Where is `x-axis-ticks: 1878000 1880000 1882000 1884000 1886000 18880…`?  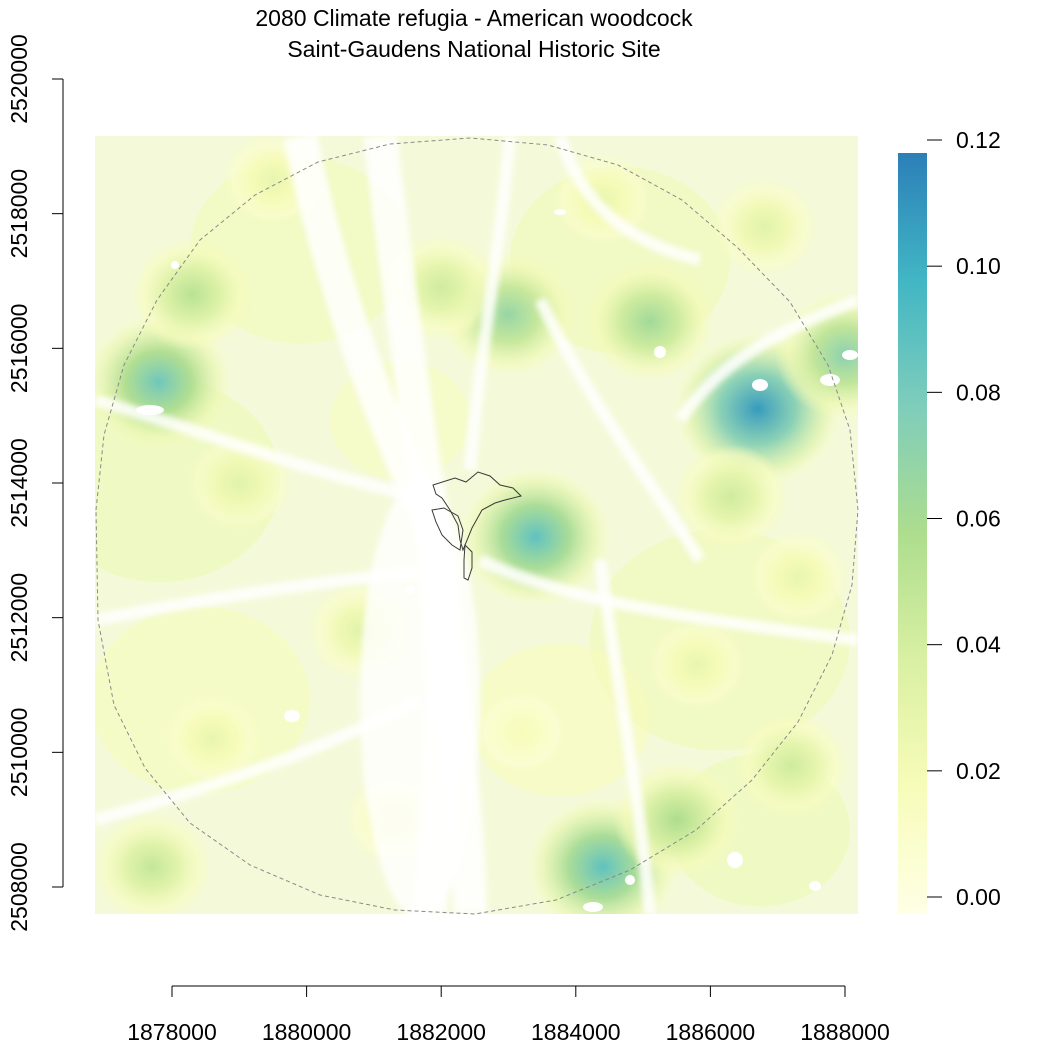 x-axis-ticks: 1878000 1880000 1882000 1884000 1886000 18880… is located at coordinates (508, 1015).